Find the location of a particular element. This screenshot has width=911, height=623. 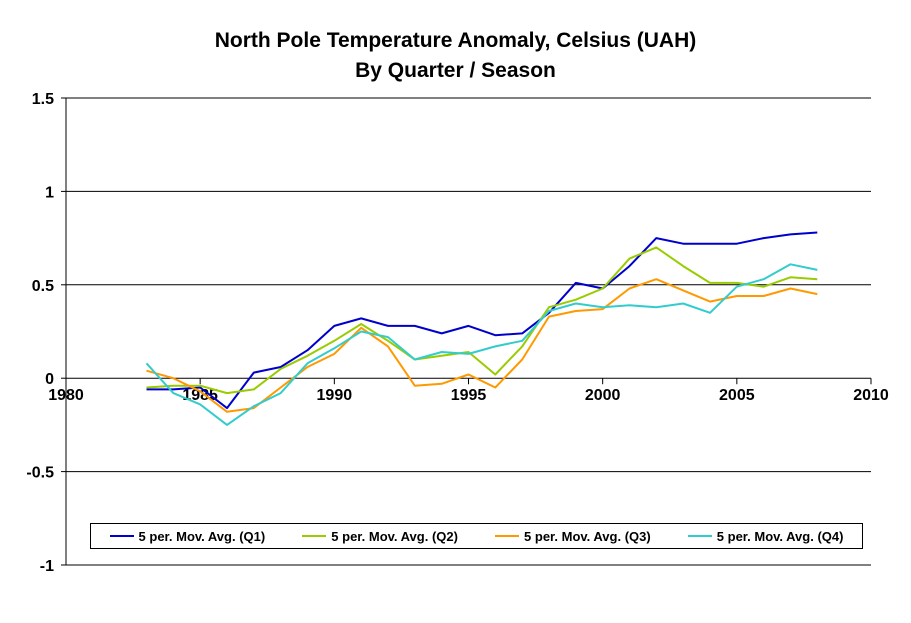

legend-label: 5 per. Mov. Avg. (Q4) is located at coordinates (780, 536).